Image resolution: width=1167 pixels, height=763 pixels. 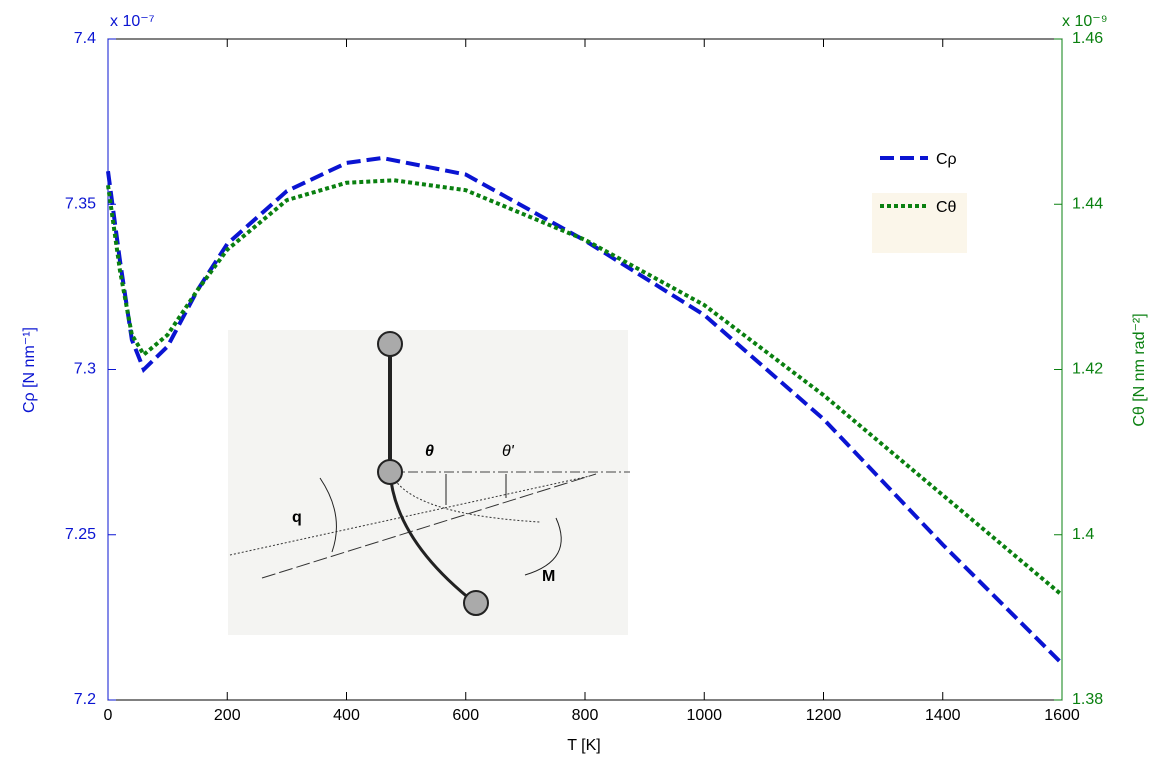 I want to click on legend-background, so click(x=919, y=223).